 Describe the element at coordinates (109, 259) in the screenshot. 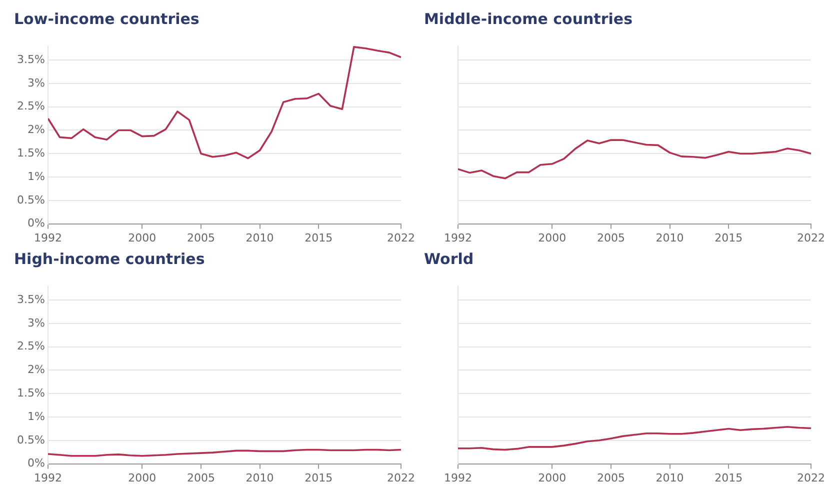

I see `chart-title: High-income countries` at that location.